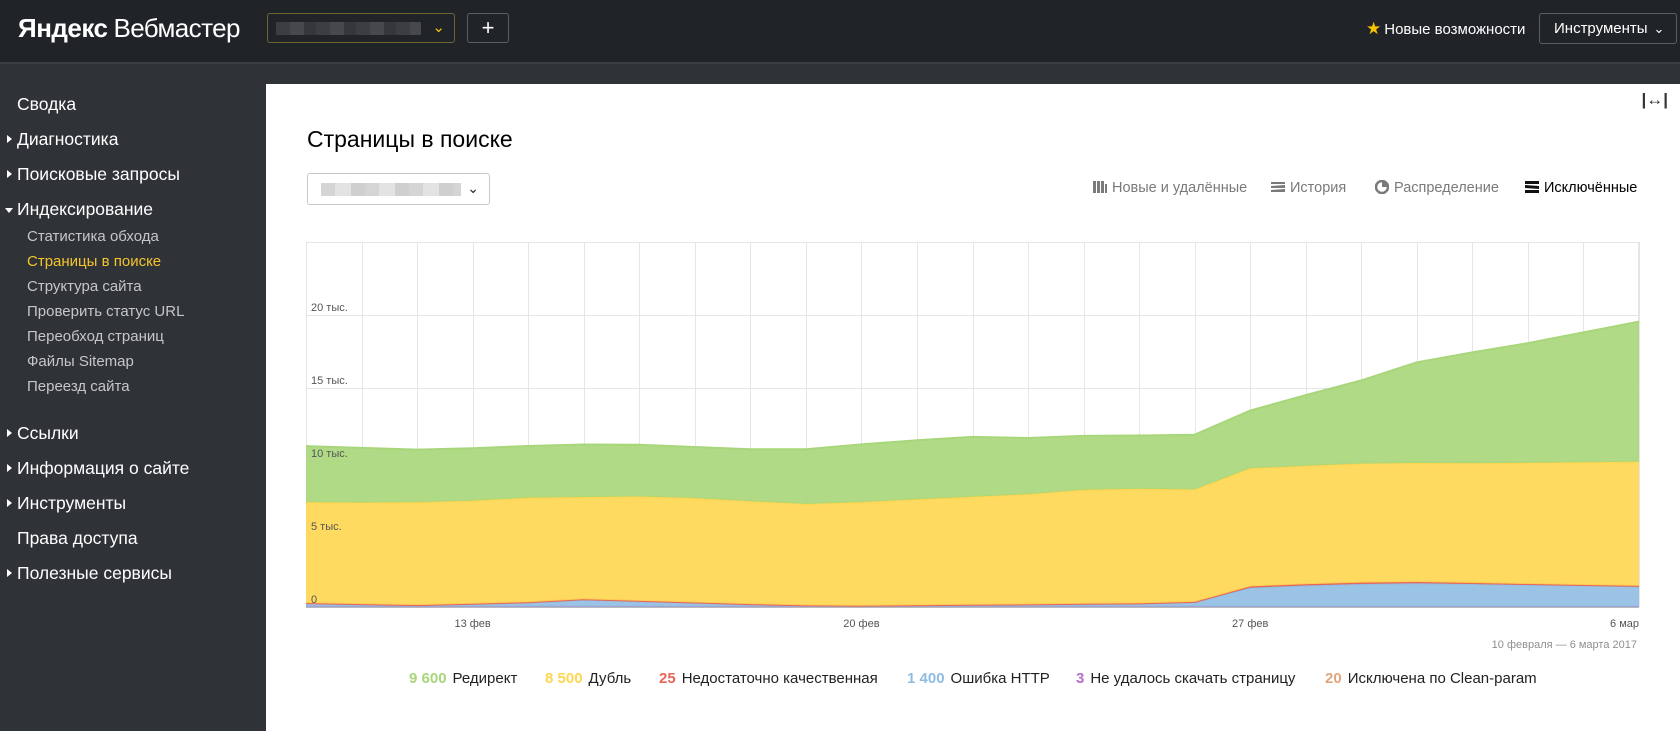 The width and height of the screenshot is (1680, 731). I want to click on sidebar-subitem-site-move: Переезд сайта, so click(78, 386).